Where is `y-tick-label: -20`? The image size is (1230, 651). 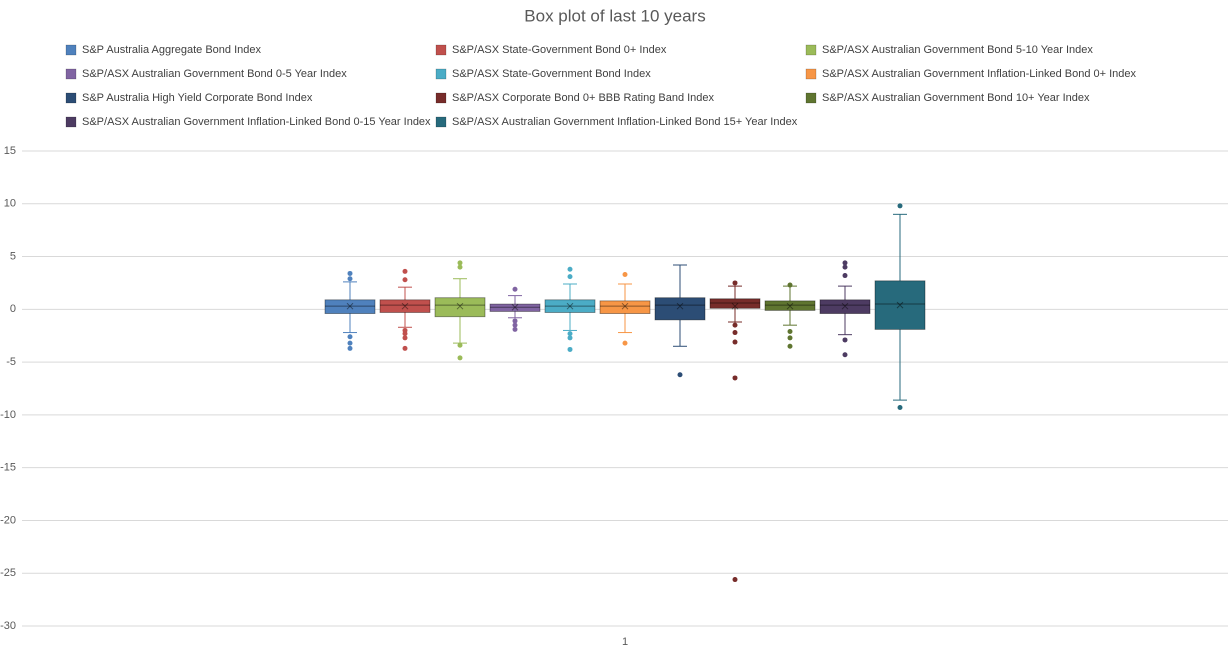 y-tick-label: -20 is located at coordinates (8, 520).